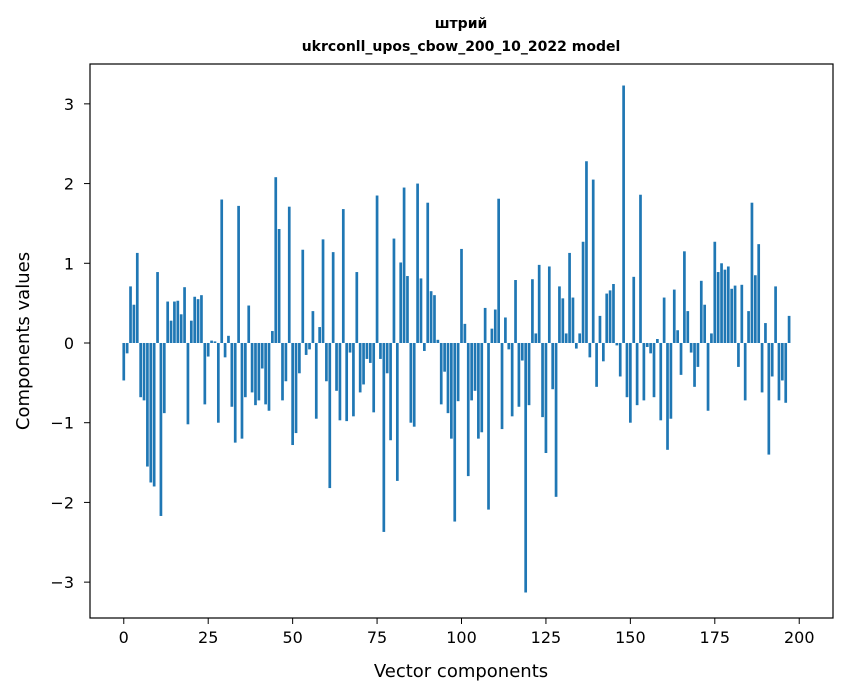 This screenshot has width=847, height=696. What do you see at coordinates (62, 423) in the screenshot?
I see `y-tick-label: −1` at bounding box center [62, 423].